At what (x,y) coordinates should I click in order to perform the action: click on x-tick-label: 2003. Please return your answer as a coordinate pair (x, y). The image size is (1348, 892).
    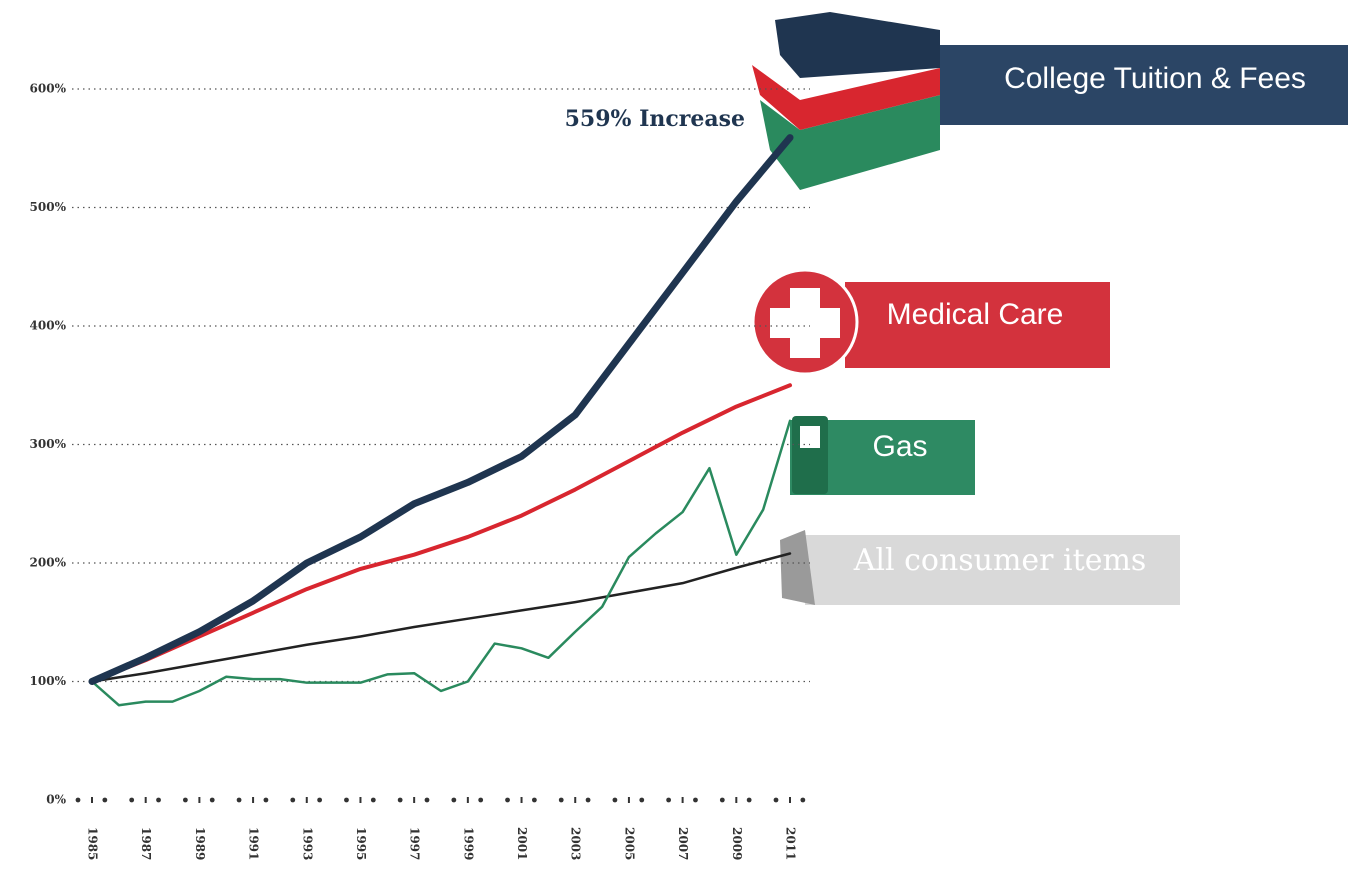
    Looking at the image, I should click on (576, 843).